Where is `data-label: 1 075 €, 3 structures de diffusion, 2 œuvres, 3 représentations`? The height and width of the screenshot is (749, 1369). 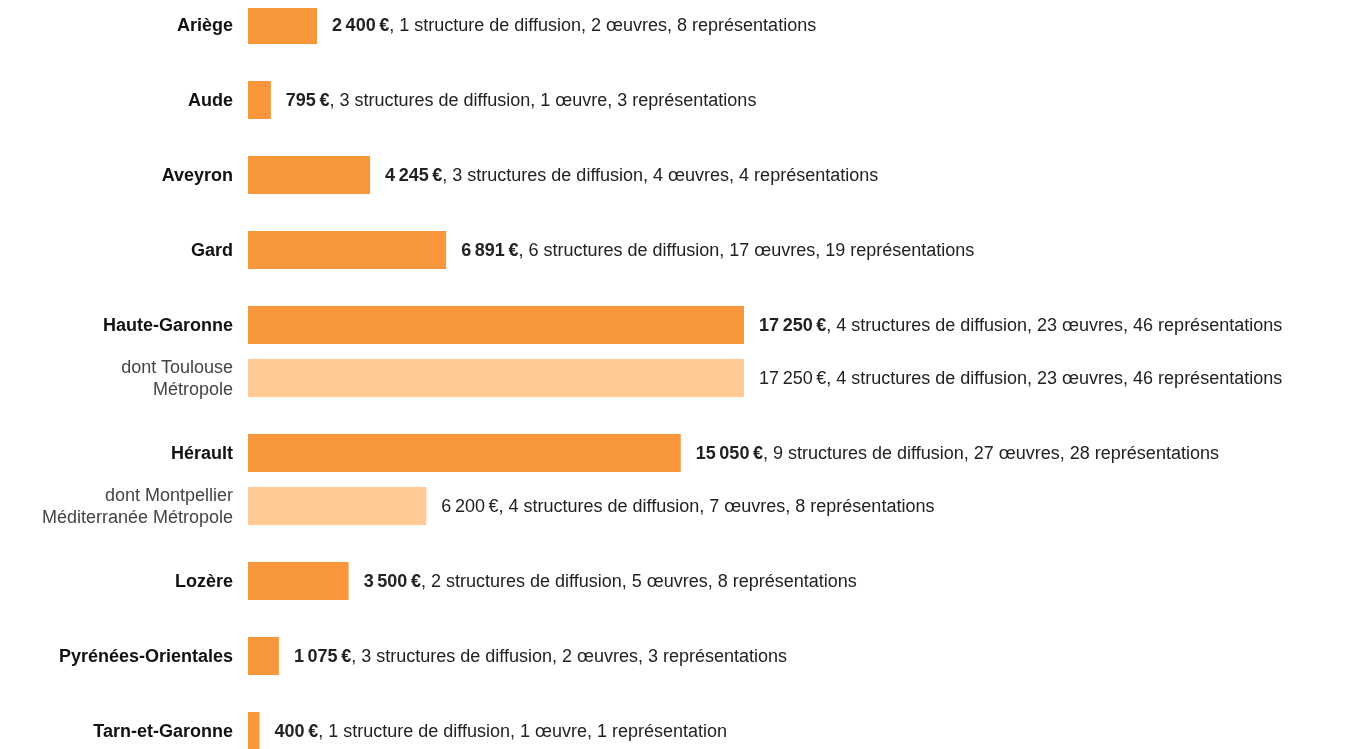 data-label: 1 075 €, 3 structures de diffusion, 2 œuvres, 3 représentations is located at coordinates (540, 656).